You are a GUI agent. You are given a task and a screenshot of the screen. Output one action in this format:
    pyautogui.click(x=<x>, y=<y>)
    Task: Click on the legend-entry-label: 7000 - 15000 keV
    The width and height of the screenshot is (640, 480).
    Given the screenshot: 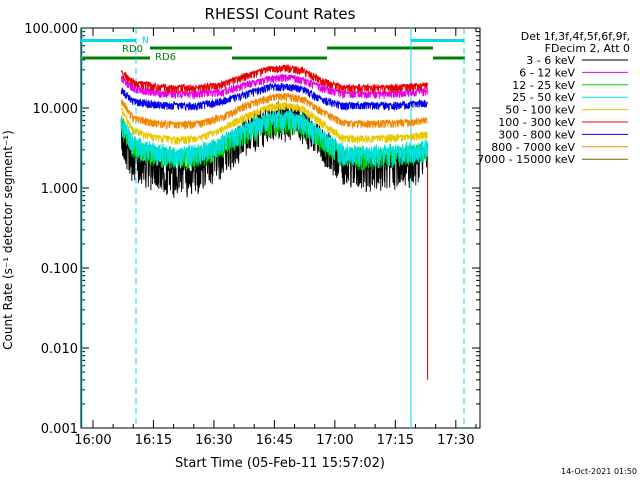 What is the action you would take?
    pyautogui.click(x=526, y=159)
    